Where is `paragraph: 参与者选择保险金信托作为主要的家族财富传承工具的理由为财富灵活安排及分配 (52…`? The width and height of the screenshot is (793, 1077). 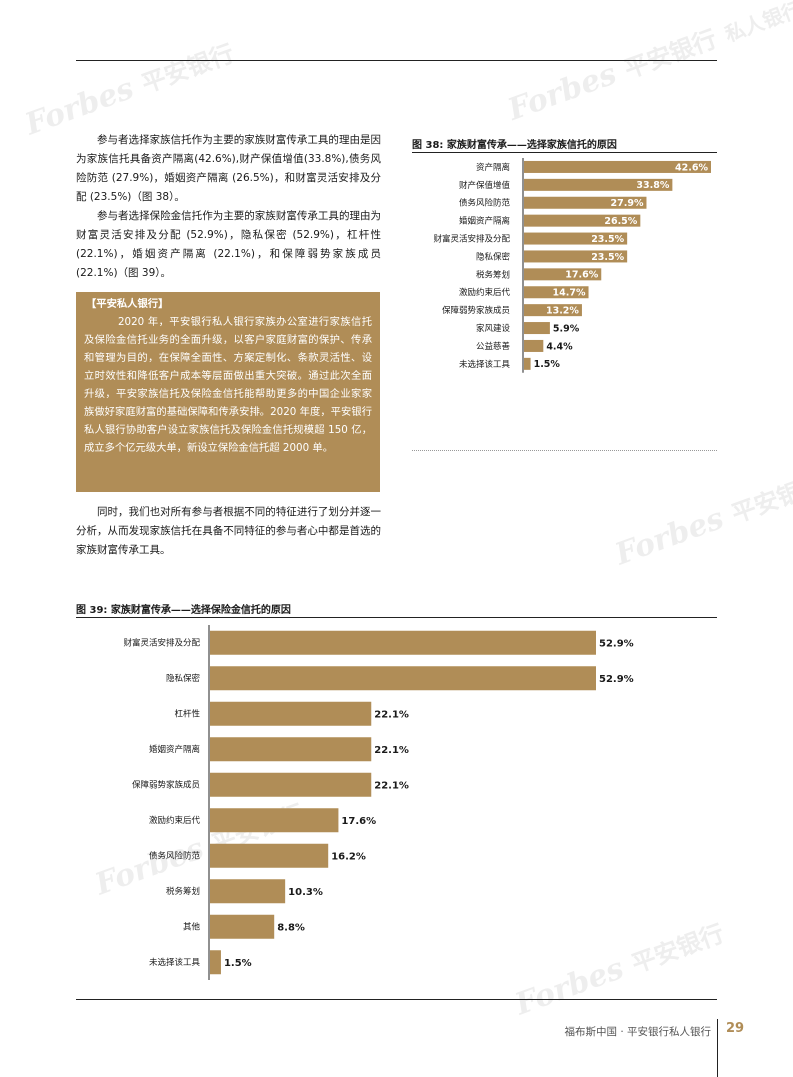 paragraph: 参与者选择保险金信托作为主要的家族财富传承工具的理由为财富灵活安排及分配 (52… is located at coordinates (228, 244).